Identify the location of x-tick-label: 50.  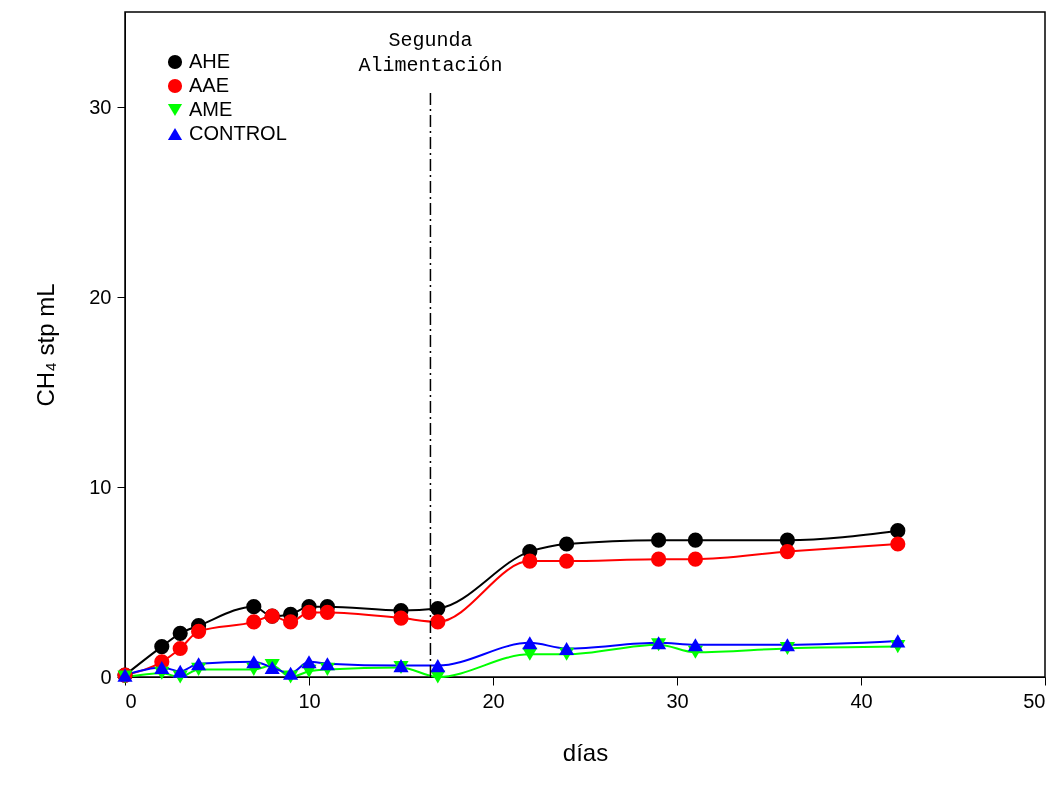
(1034, 700).